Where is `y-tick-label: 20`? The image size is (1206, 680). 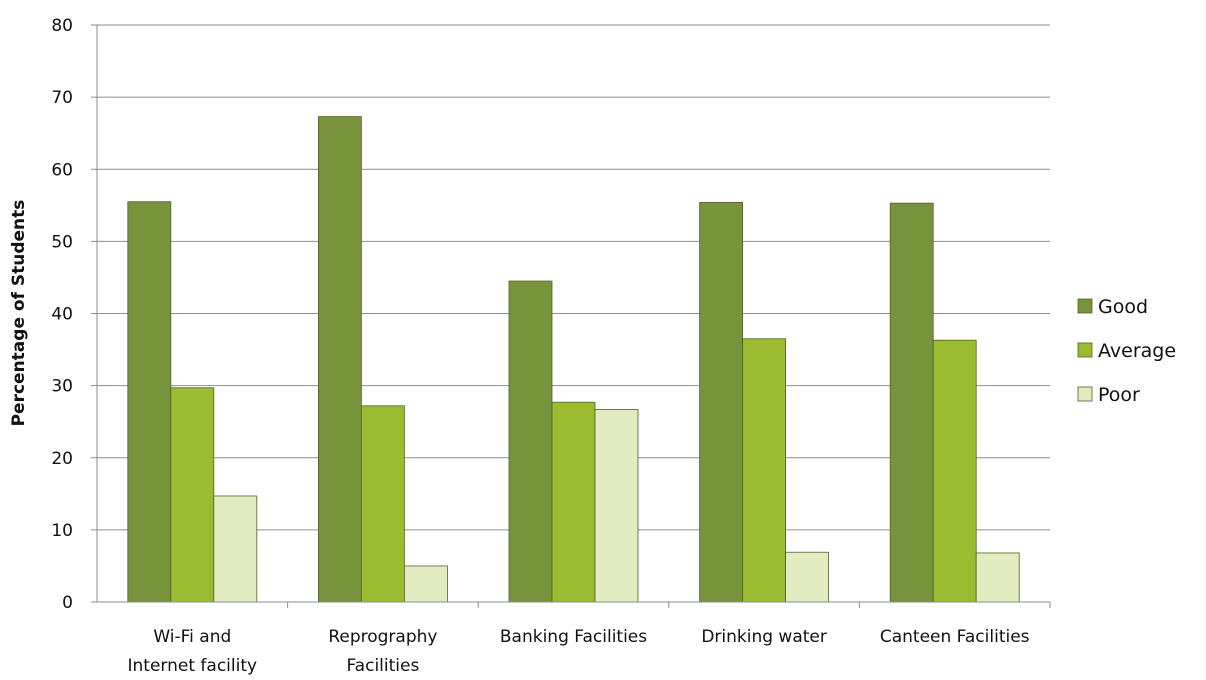 y-tick-label: 20 is located at coordinates (62, 459).